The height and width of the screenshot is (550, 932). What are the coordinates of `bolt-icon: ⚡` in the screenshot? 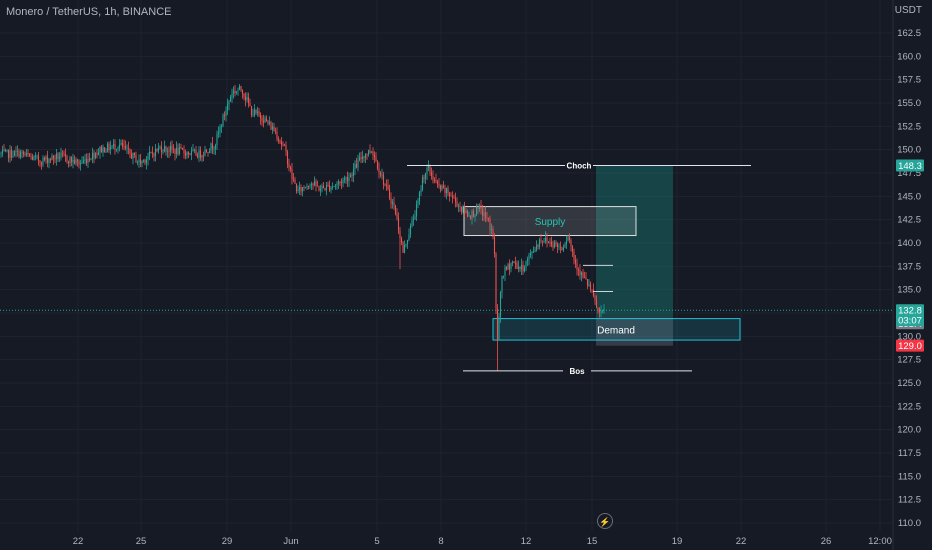 It's located at (605, 521).